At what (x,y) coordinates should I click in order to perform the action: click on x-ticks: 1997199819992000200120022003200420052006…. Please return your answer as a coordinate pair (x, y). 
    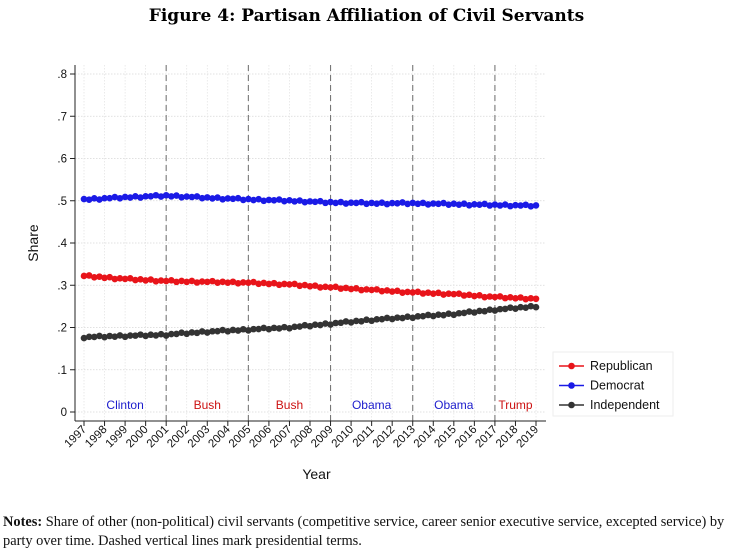
    Looking at the image, I should click on (302, 436).